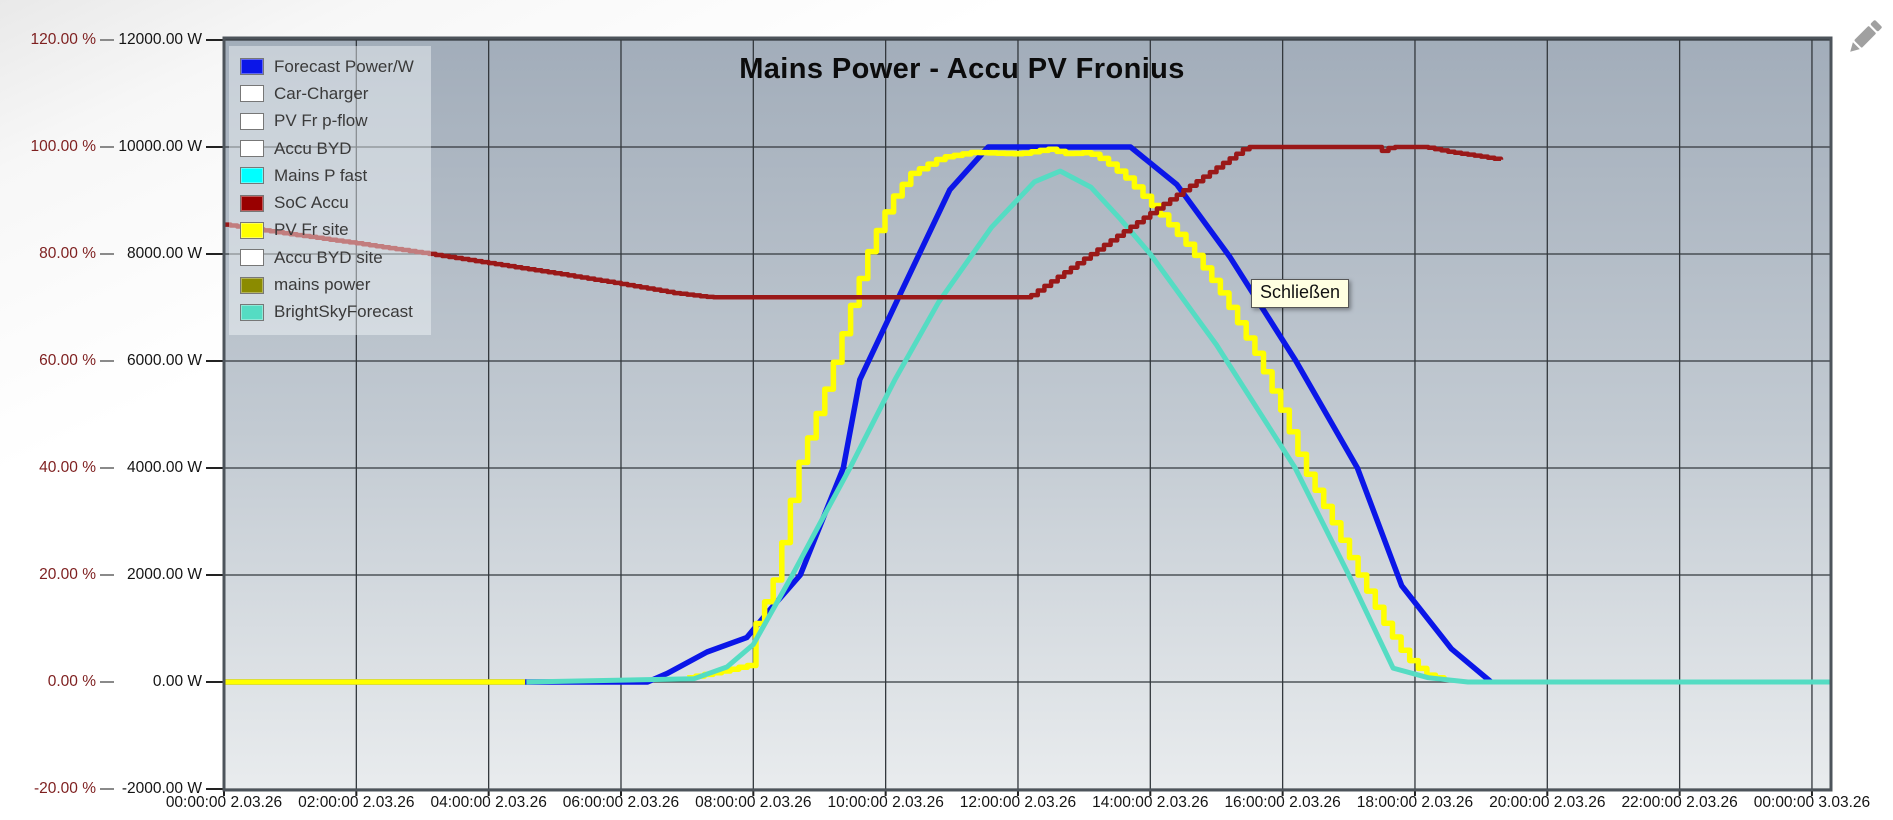 This screenshot has width=1893, height=820. Describe the element at coordinates (753, 802) in the screenshot. I see `time-axis-label: 08:00:00 2.03.26` at that location.